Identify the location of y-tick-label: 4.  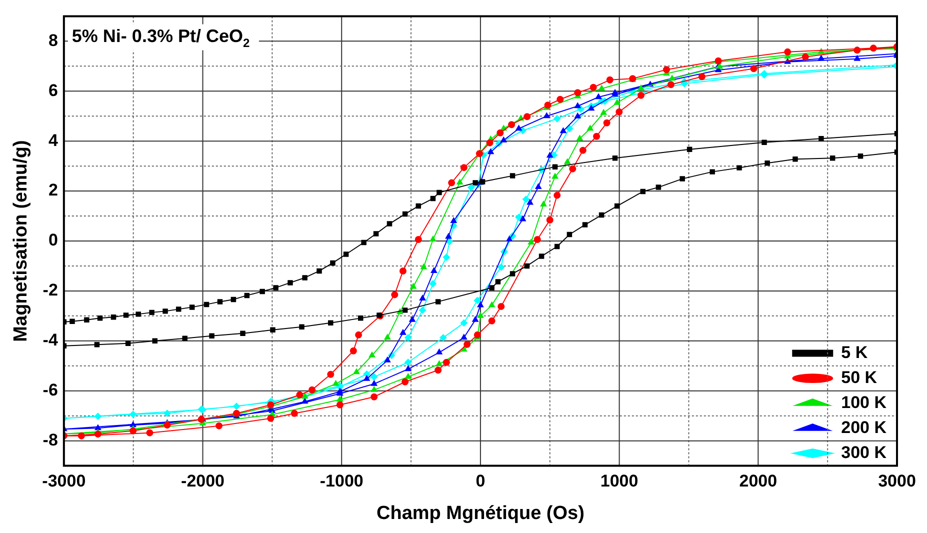
(53, 140).